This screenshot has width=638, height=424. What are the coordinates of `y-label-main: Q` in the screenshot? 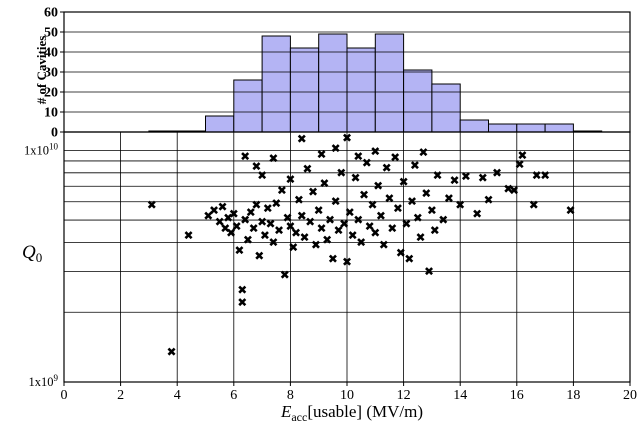 It's located at (29, 252).